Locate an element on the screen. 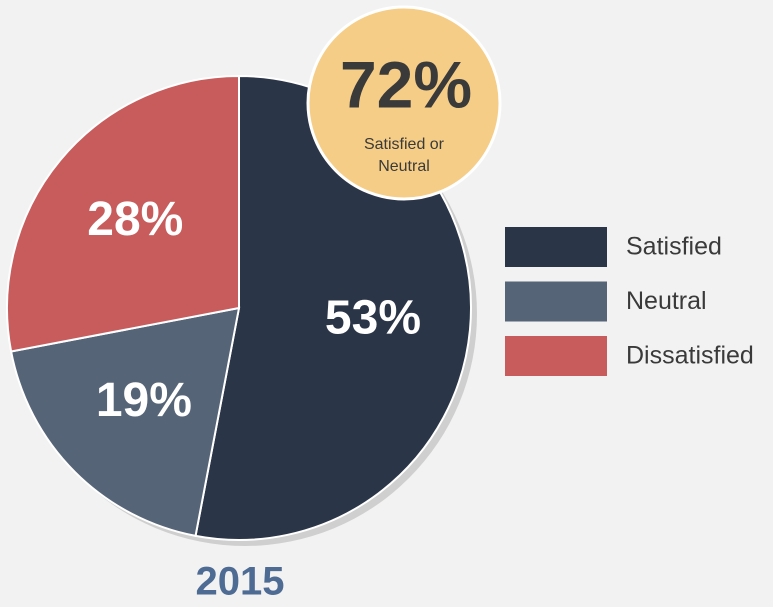 The width and height of the screenshot is (773, 607). callout-value: 72% is located at coordinates (406, 84).